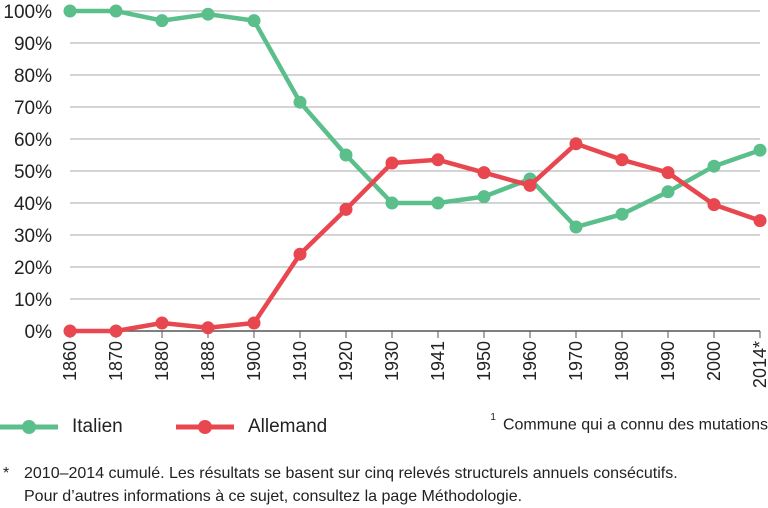 This screenshot has height=508, width=768. What do you see at coordinates (116, 361) in the screenshot?
I see `x-tick-label: 1870` at bounding box center [116, 361].